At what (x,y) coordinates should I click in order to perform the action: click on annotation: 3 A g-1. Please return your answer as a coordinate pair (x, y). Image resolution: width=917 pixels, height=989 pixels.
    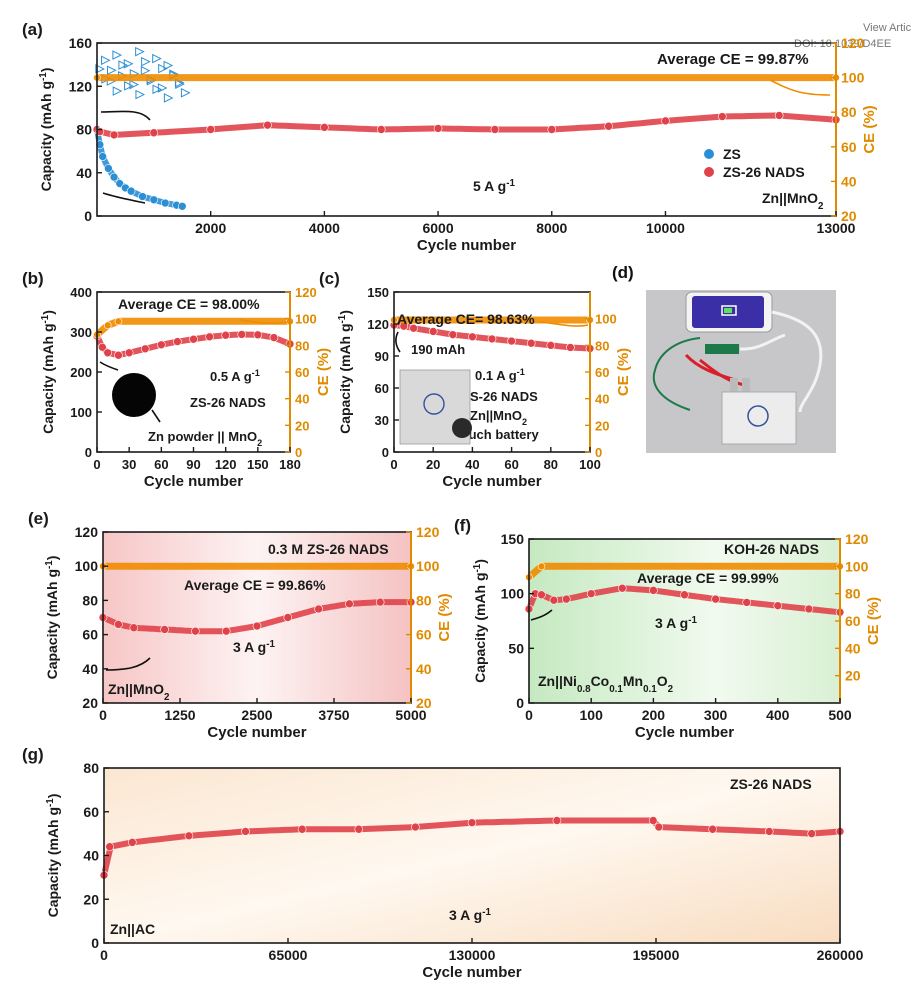
    Looking at the image, I should click on (254, 647).